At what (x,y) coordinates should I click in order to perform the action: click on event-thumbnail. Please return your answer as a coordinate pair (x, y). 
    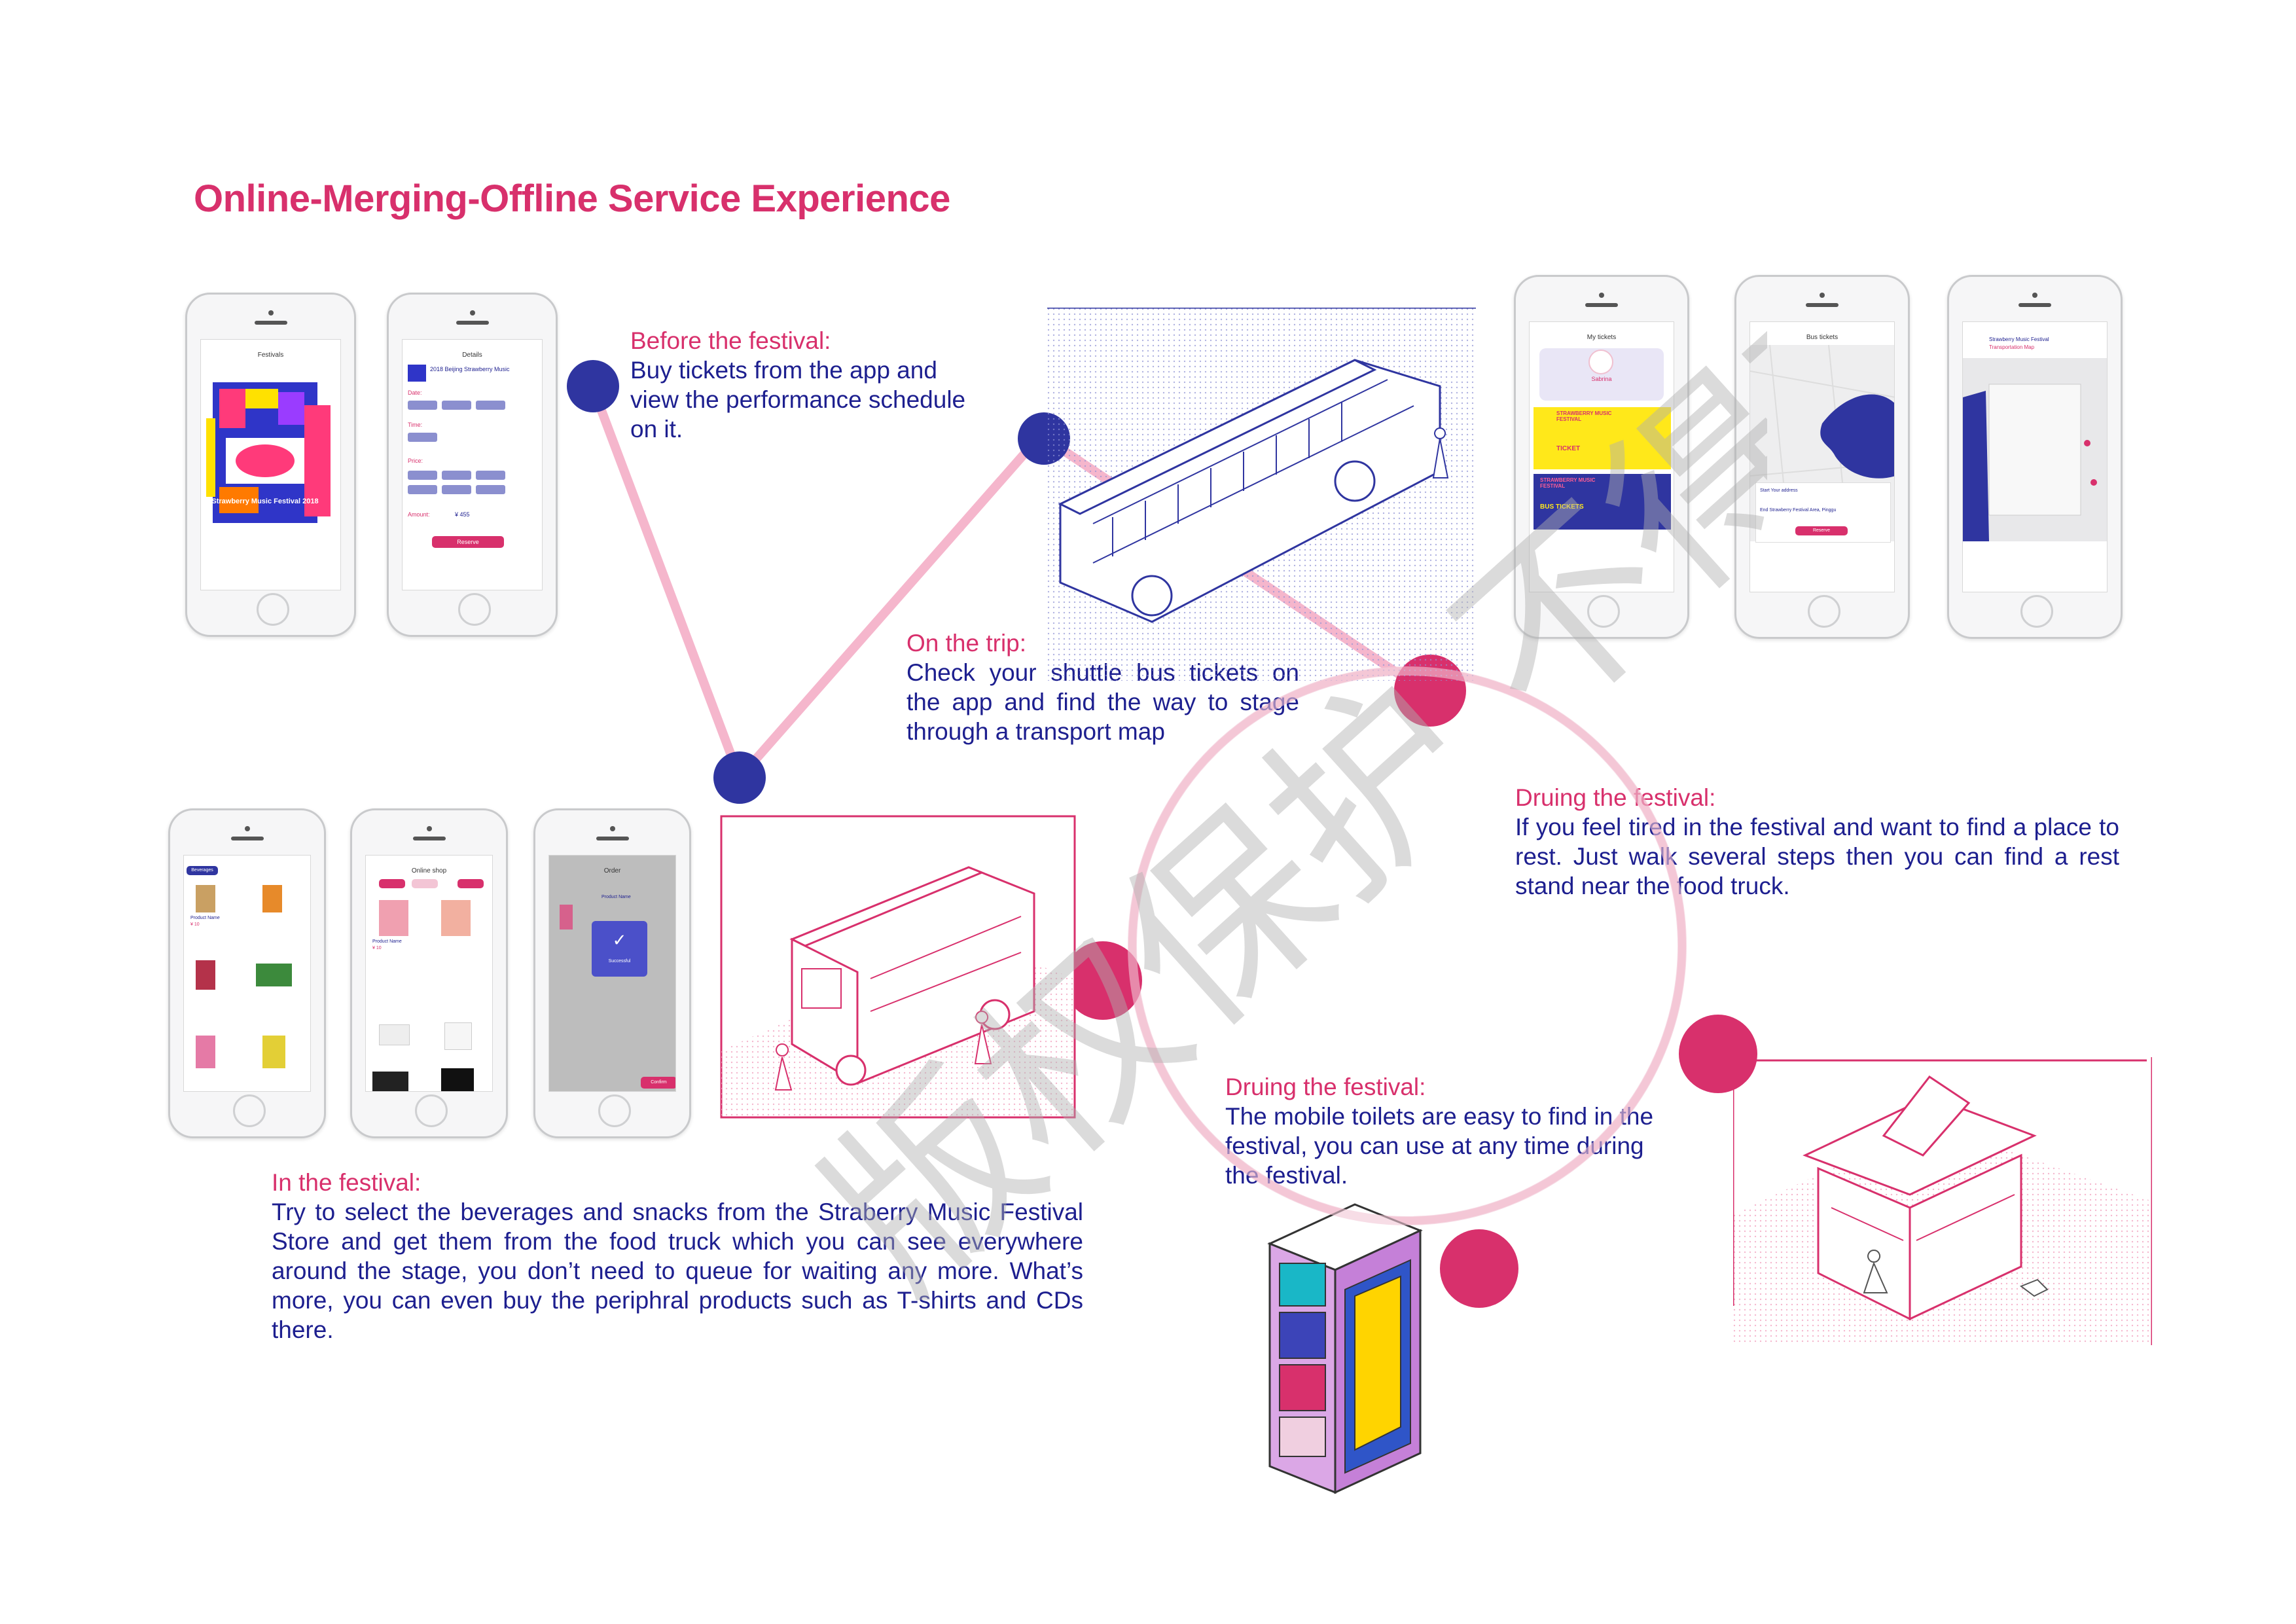
    Looking at the image, I should click on (417, 373).